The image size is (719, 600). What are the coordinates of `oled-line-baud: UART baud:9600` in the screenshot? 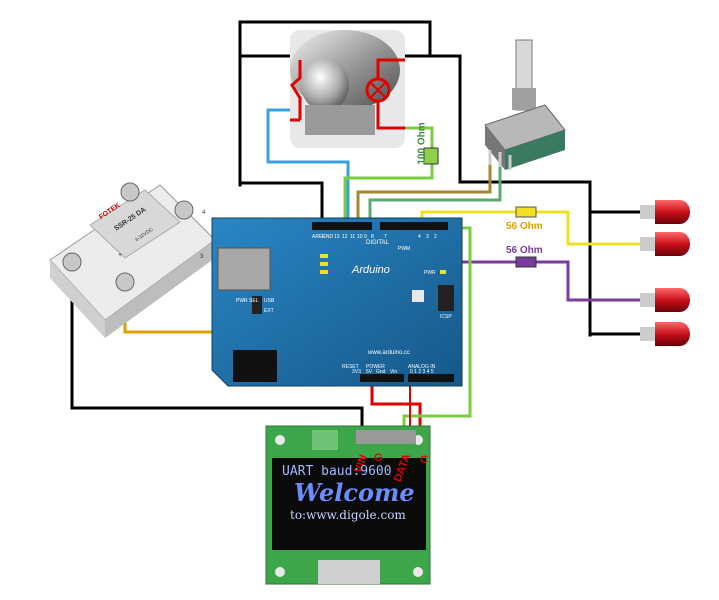 It's located at (337, 471).